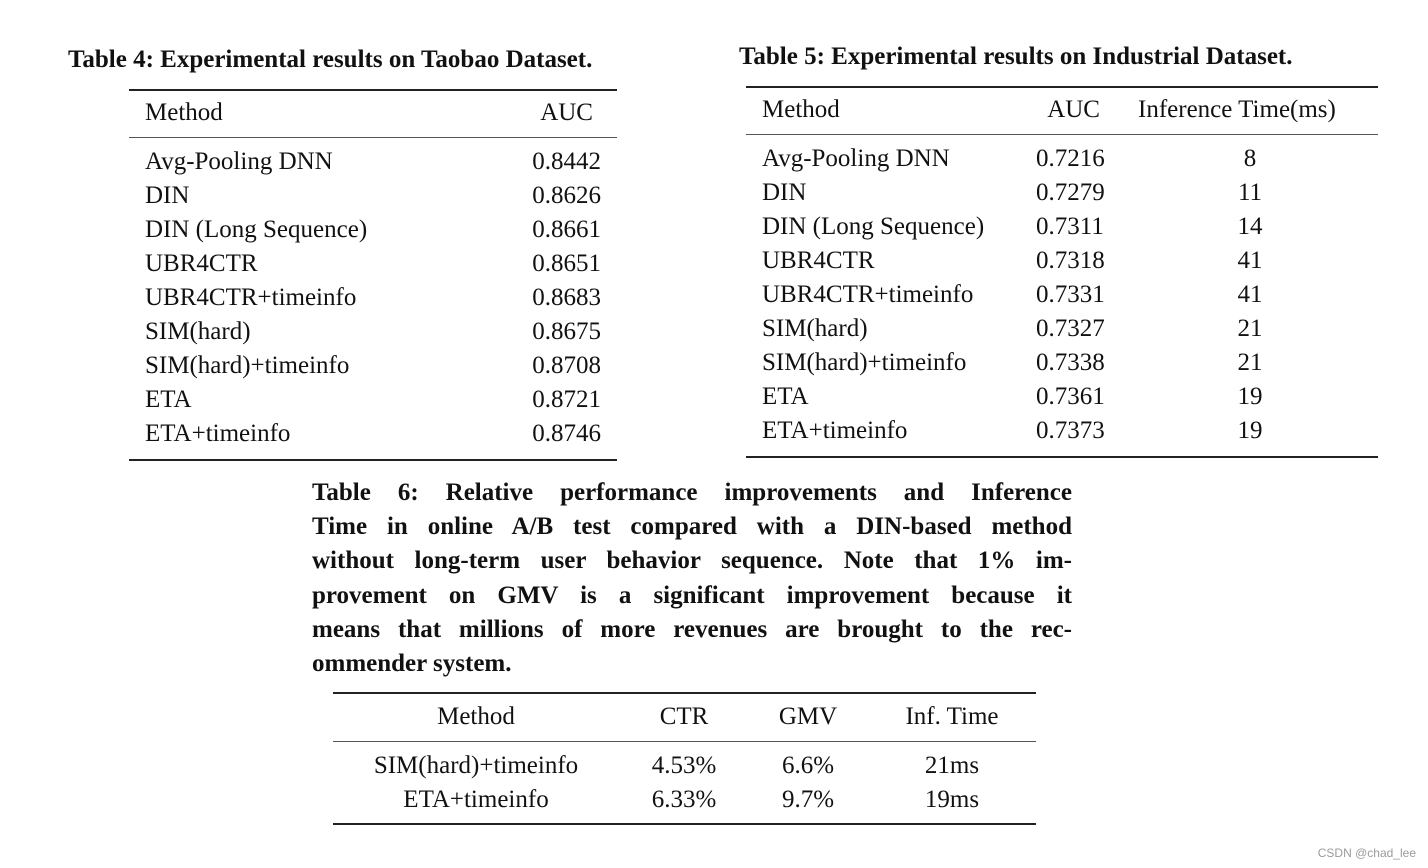 The image size is (1428, 868). I want to click on gmv-cell: 6.6%, so click(808, 765).